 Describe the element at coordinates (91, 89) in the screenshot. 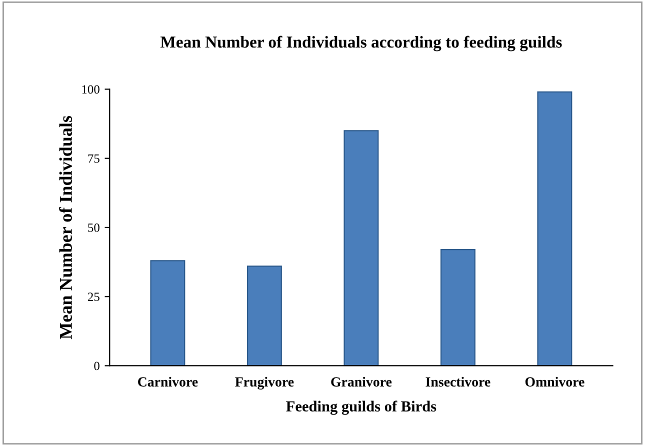

I see `y-tick-label: 100` at that location.